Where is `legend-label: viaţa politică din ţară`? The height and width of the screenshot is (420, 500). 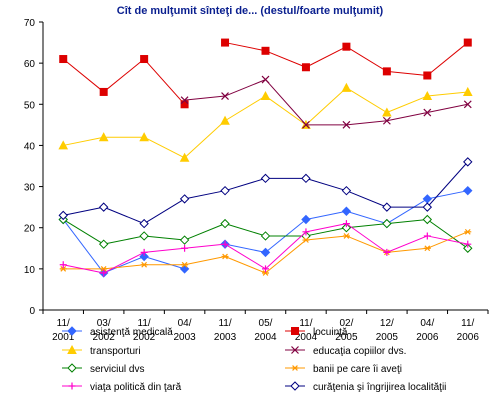
legend-label: viaţa politică din ţară is located at coordinates (136, 387).